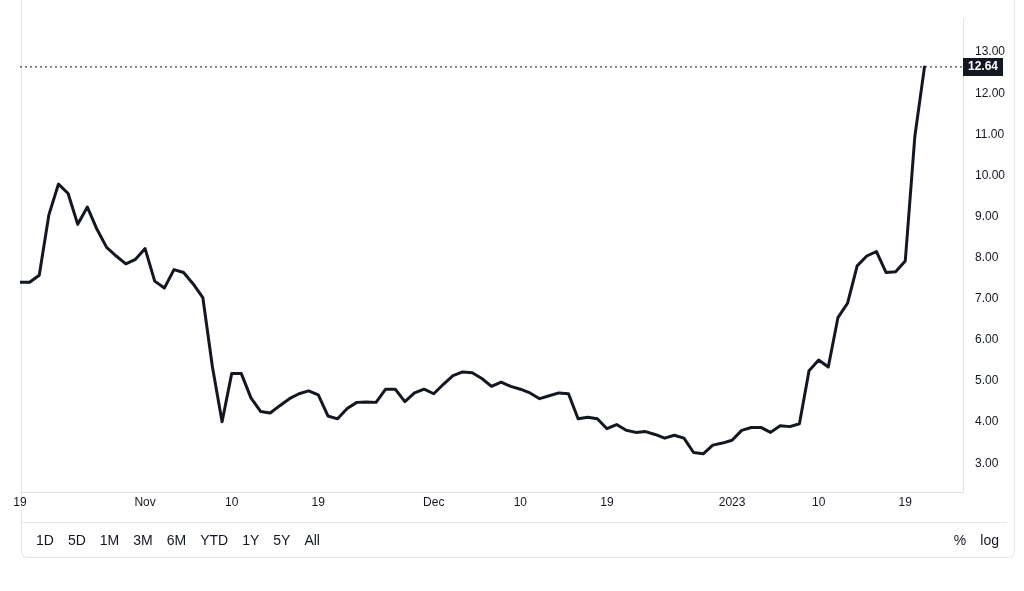 The height and width of the screenshot is (591, 1024). I want to click on ref-line-label: 12.64, so click(983, 66).